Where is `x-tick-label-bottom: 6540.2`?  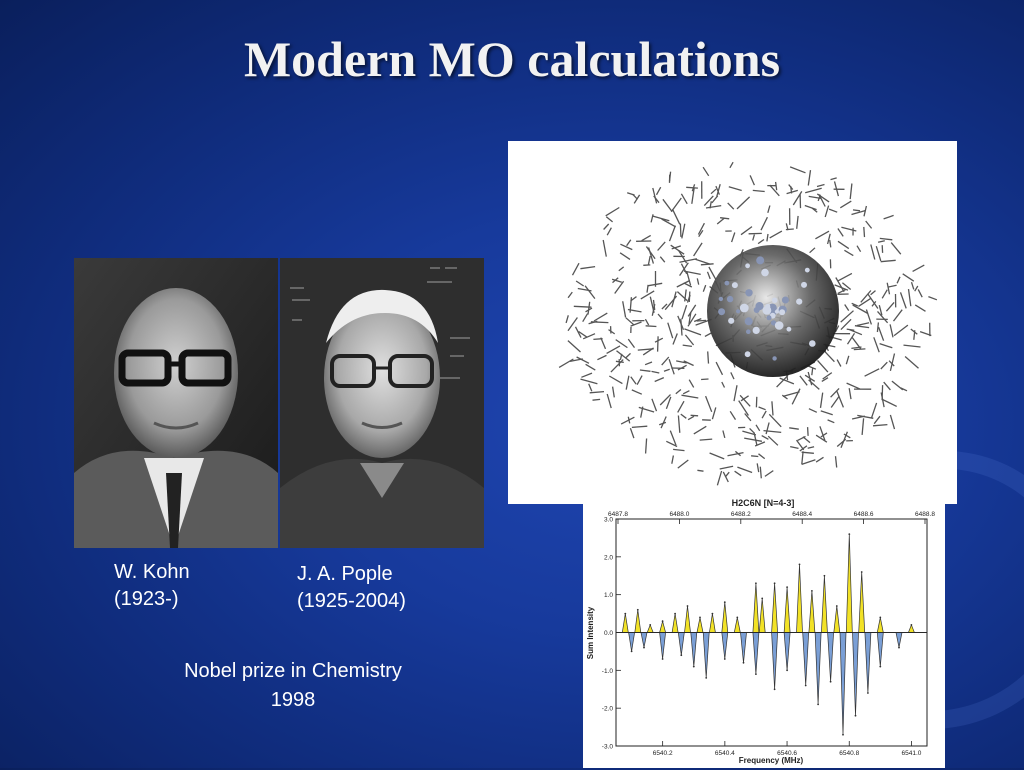
x-tick-label-bottom: 6540.2 is located at coordinates (663, 753).